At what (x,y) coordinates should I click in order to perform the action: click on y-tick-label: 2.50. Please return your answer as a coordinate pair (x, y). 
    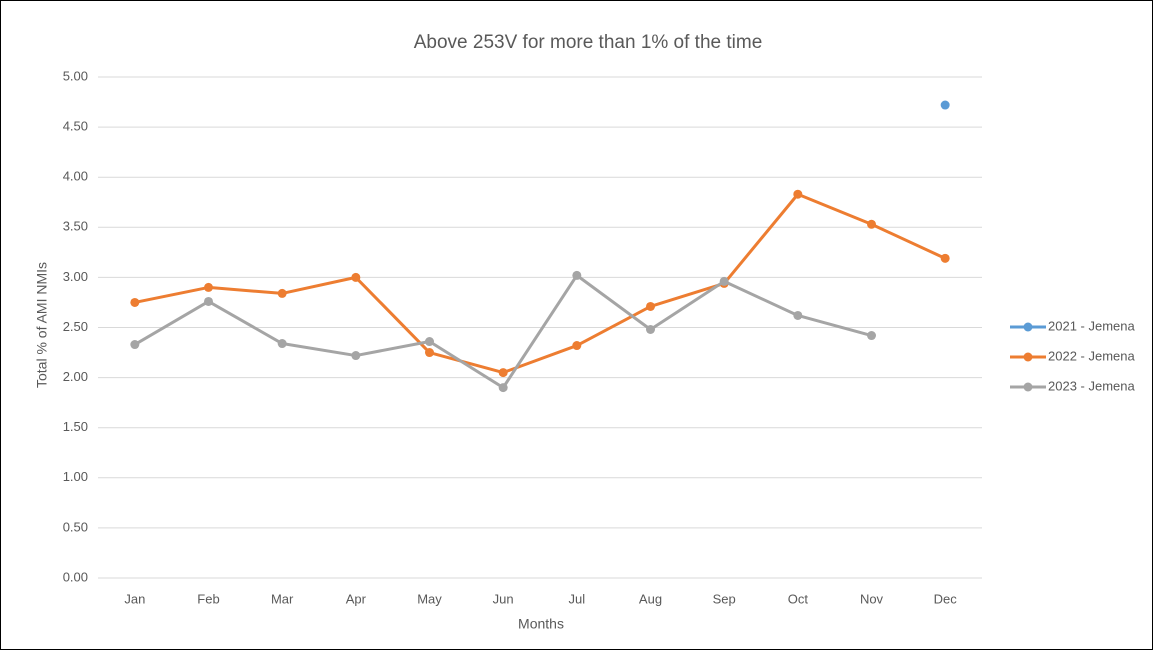
    Looking at the image, I should click on (75, 326).